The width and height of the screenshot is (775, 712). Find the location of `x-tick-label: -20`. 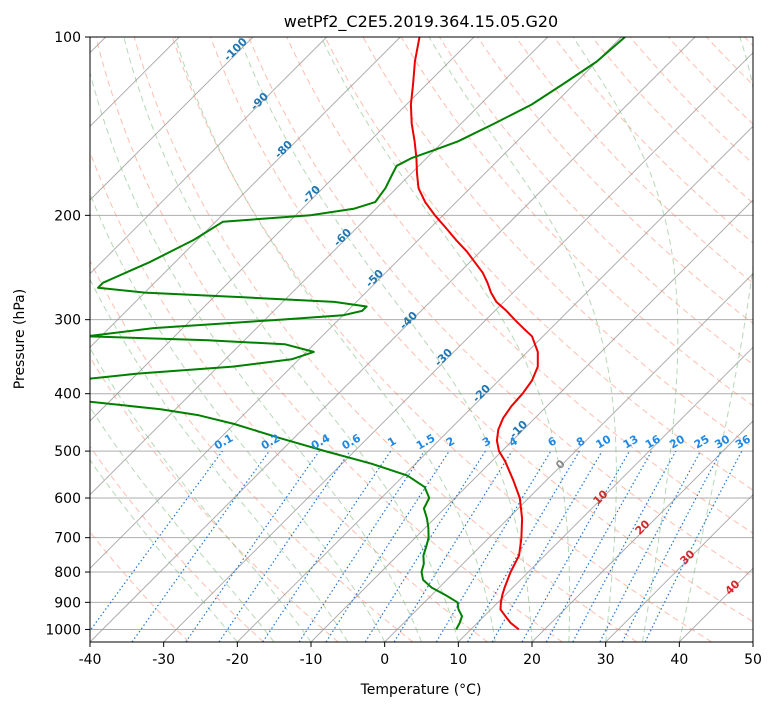

x-tick-label: -20 is located at coordinates (237, 660).